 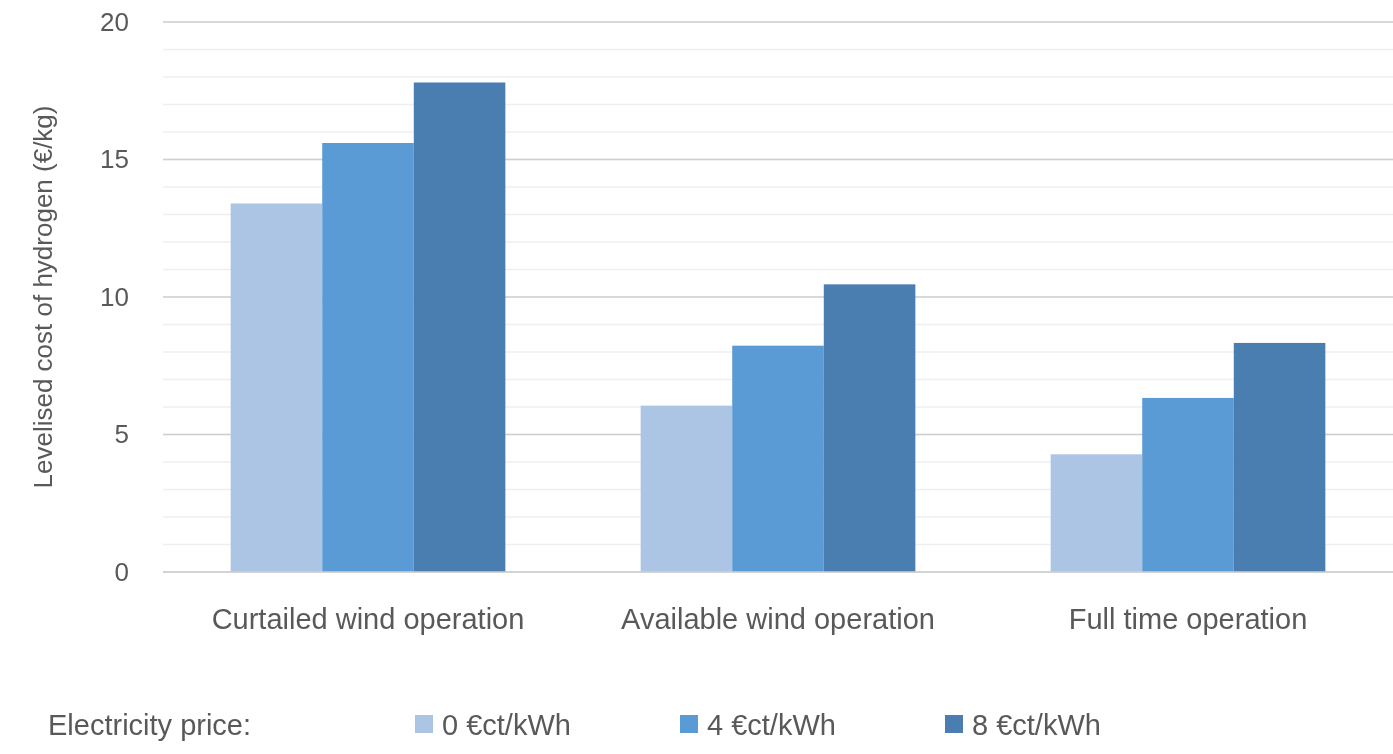 What do you see at coordinates (114, 21) in the screenshot?
I see `y-tick-label: 20` at bounding box center [114, 21].